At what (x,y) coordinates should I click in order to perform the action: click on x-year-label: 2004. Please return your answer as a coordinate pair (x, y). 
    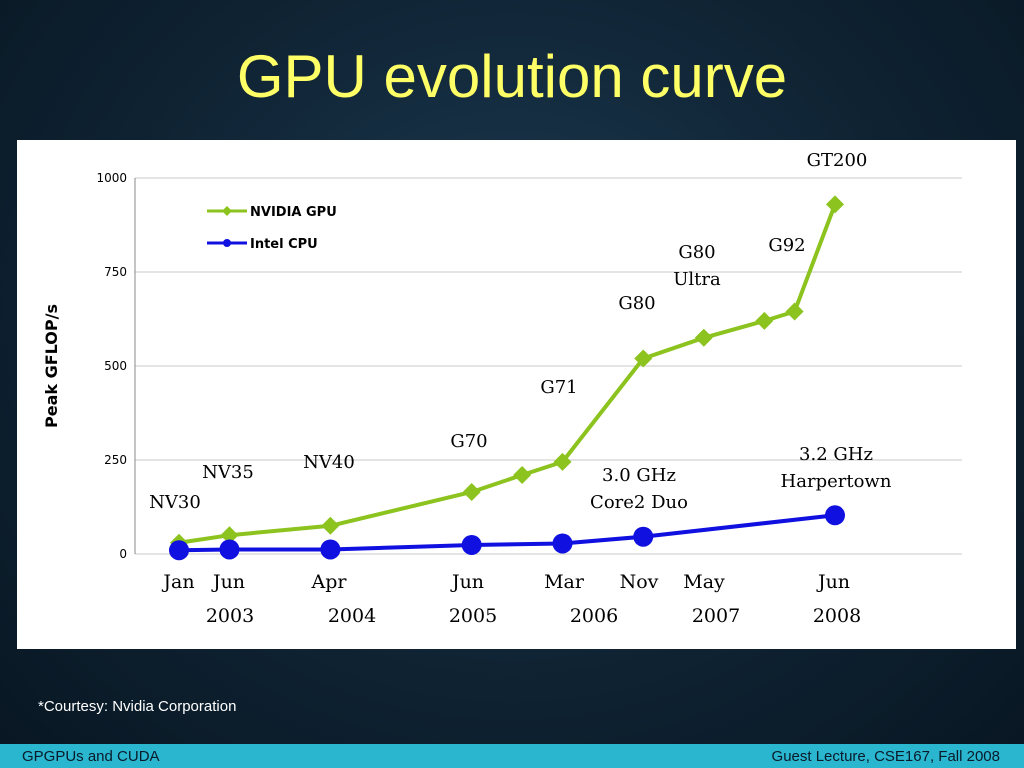
    Looking at the image, I should click on (352, 616).